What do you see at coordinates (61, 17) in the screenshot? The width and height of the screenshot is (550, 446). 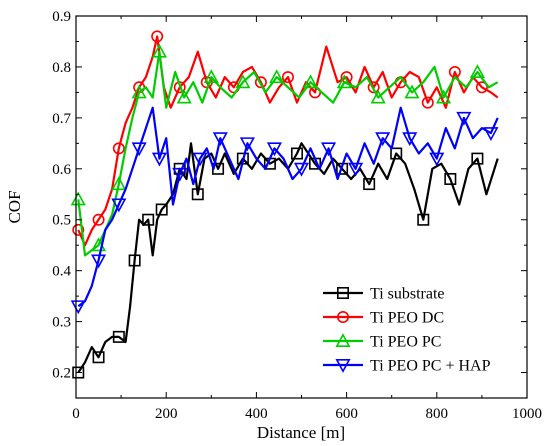 I see `y-tick-label: 0.9` at bounding box center [61, 17].